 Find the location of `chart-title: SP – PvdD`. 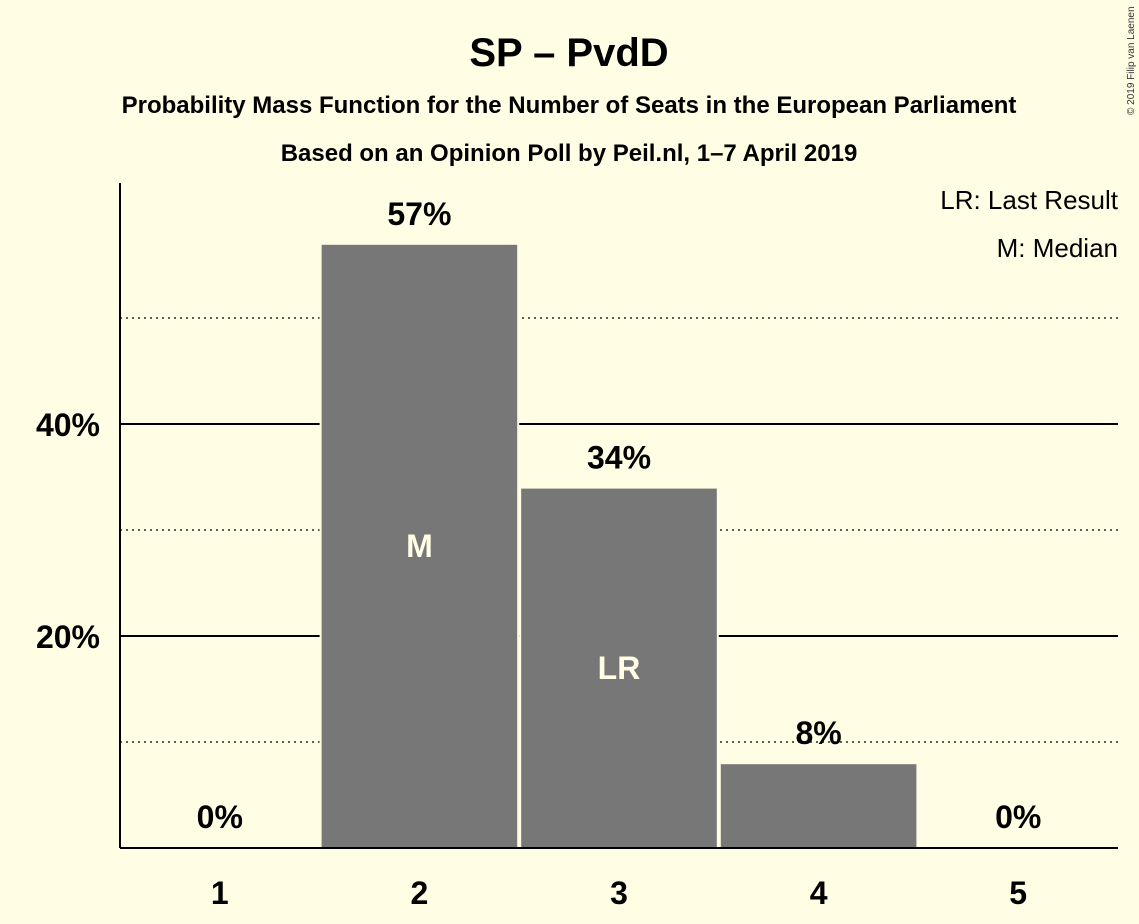

chart-title: SP – PvdD is located at coordinates (568, 53).